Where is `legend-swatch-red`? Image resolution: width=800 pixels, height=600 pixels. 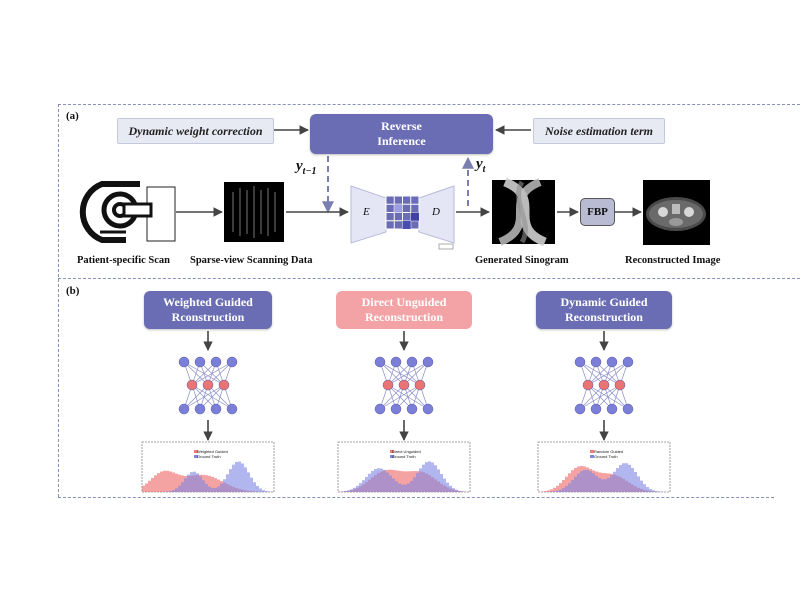
legend-swatch-red is located at coordinates (592, 451).